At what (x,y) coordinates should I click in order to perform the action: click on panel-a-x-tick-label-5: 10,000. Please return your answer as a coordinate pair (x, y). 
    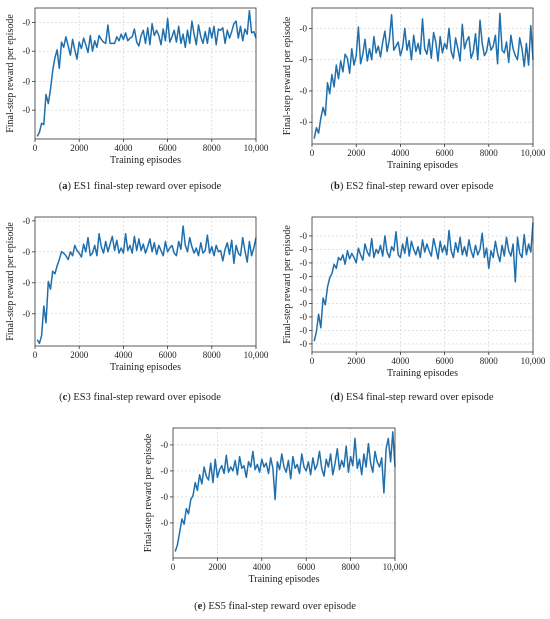
    Looking at the image, I should click on (256, 148).